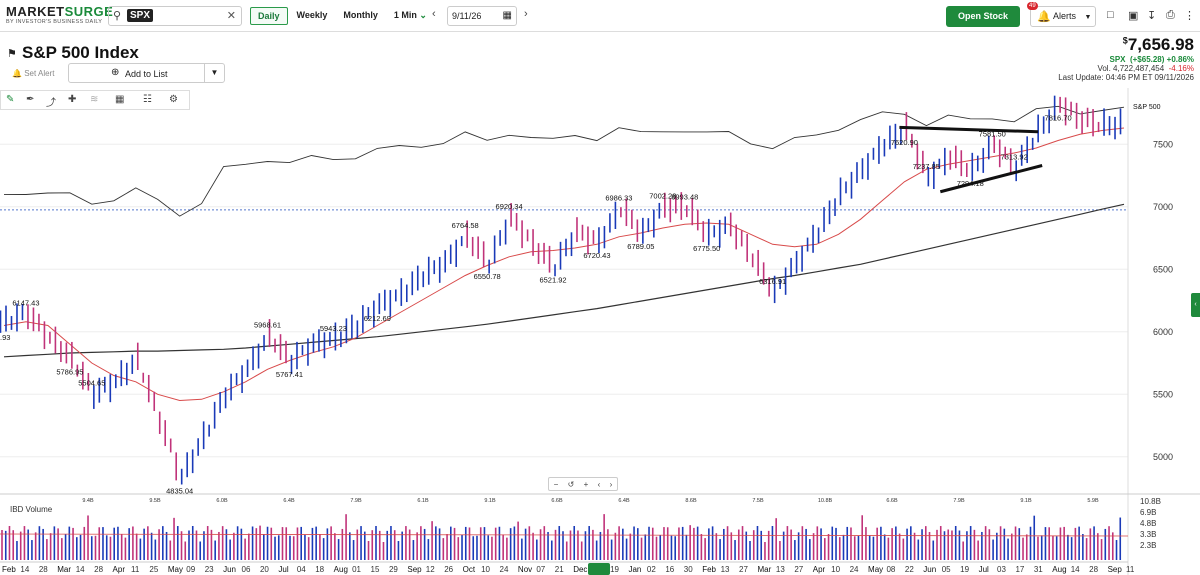 The height and width of the screenshot is (575, 1200). What do you see at coordinates (662, 196) in the screenshot?
I see `price-annotation: 7002.28` at bounding box center [662, 196].